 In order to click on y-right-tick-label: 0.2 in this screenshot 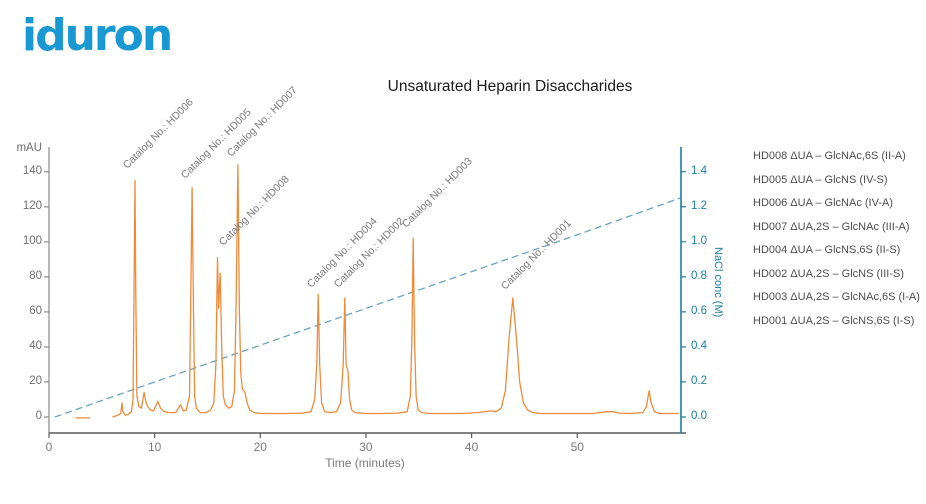, I will do `click(699, 380)`.